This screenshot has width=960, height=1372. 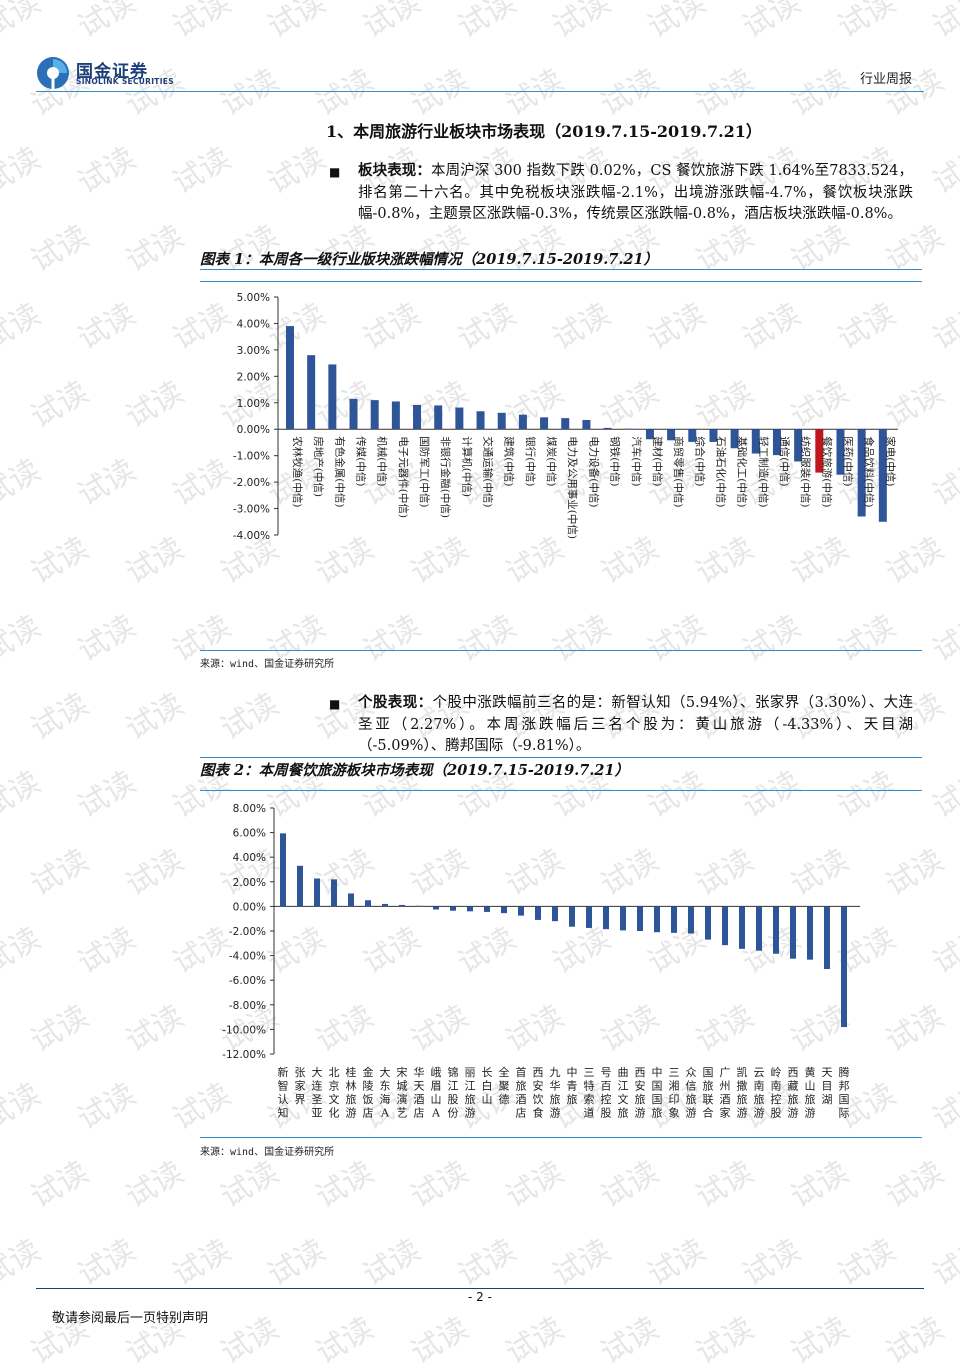 What do you see at coordinates (699, 461) in the screenshot?
I see `x-category-label: 综合(中信)` at bounding box center [699, 461].